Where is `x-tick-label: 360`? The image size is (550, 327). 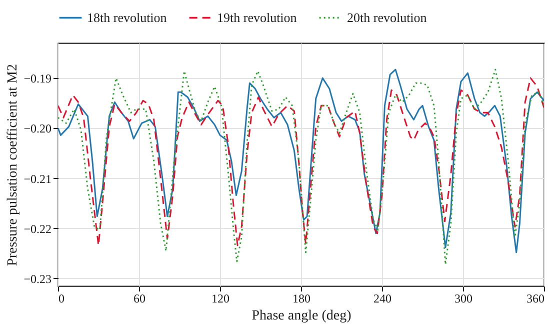
x-tick-label: 360 is located at coordinates (535, 299).